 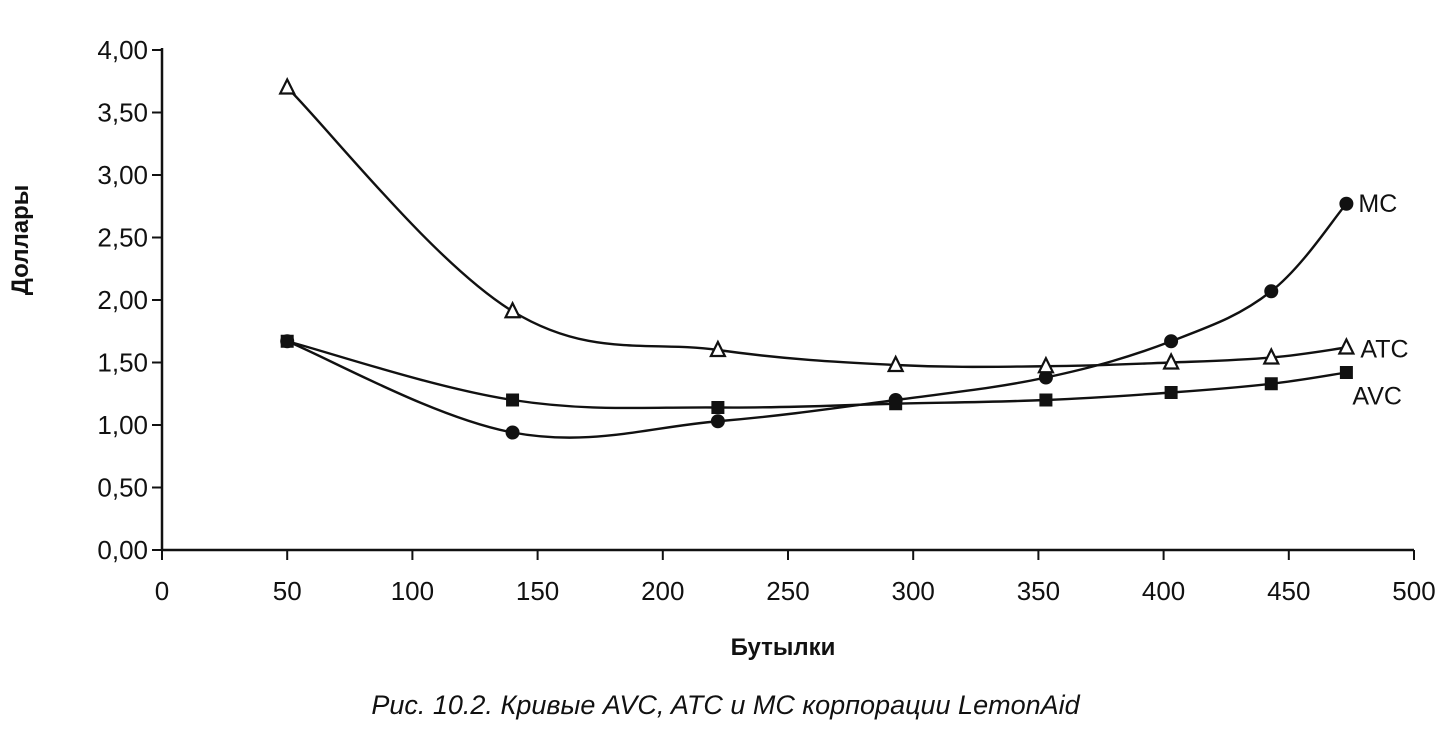 What do you see at coordinates (122, 550) in the screenshot?
I see `y-tick-label: 0,00` at bounding box center [122, 550].